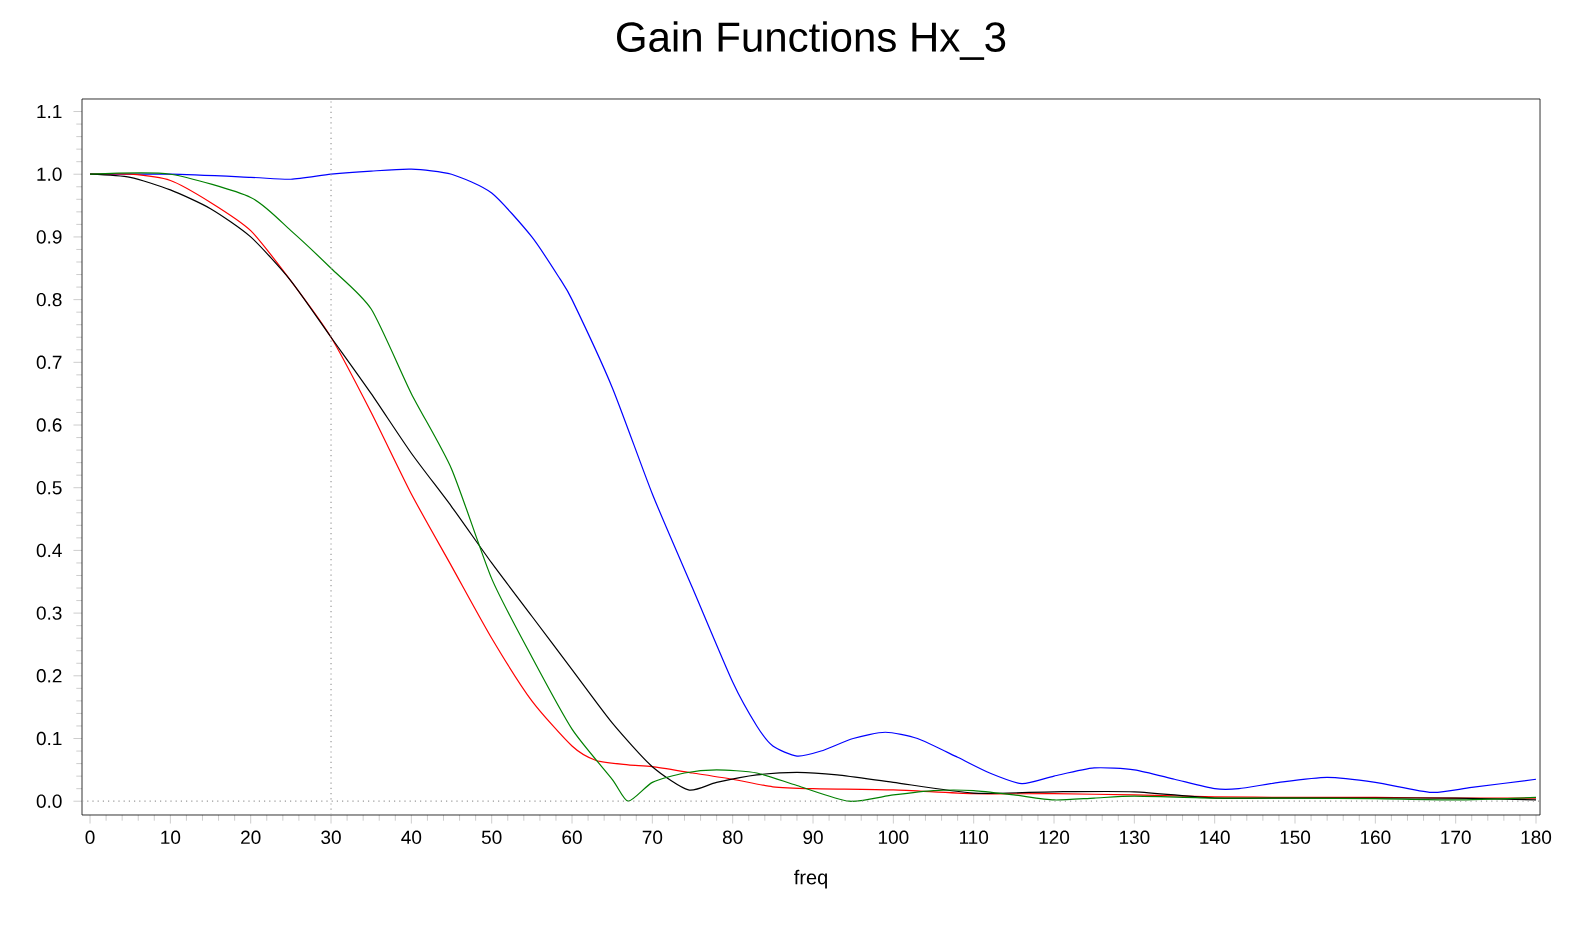 The height and width of the screenshot is (931, 1578). Describe the element at coordinates (732, 837) in the screenshot. I see `x-tick-label: 80` at that location.